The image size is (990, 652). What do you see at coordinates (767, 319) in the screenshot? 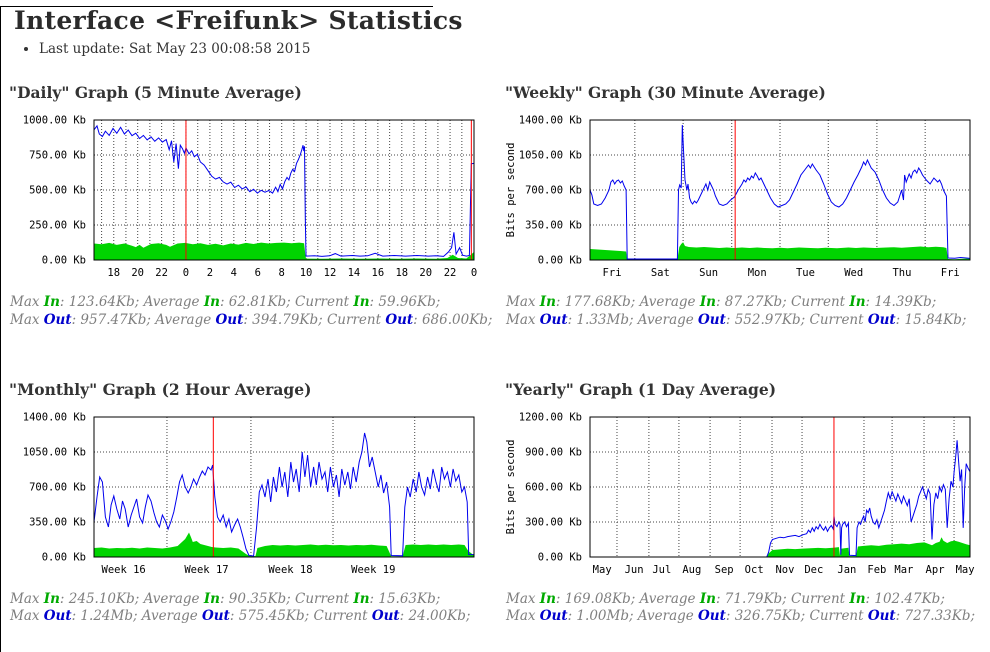
I see `stats-text: : 552.97Kb;` at bounding box center [767, 319].